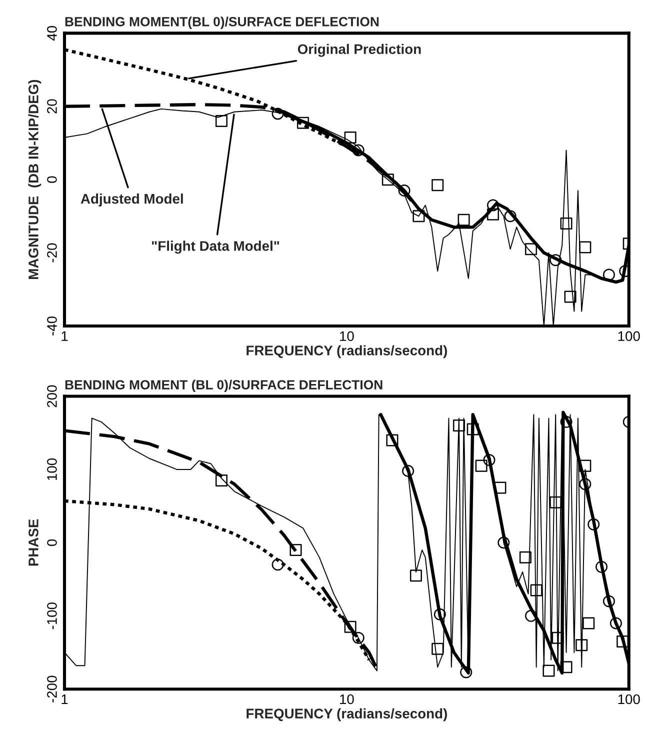  What do you see at coordinates (216, 247) in the screenshot?
I see `annotation: "Flight Data Model"` at bounding box center [216, 247].